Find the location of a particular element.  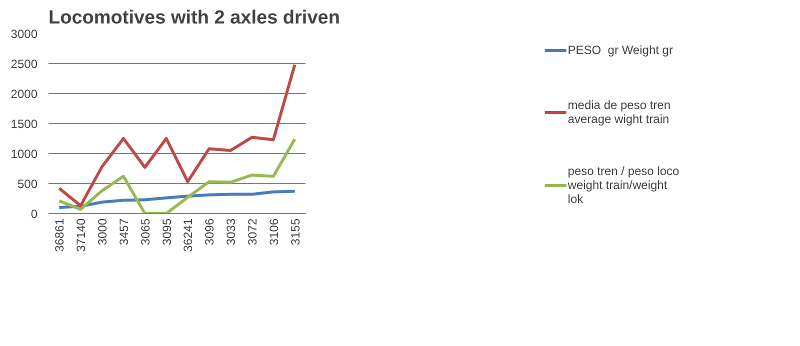

x-tick-label: 3033 is located at coordinates (231, 232).